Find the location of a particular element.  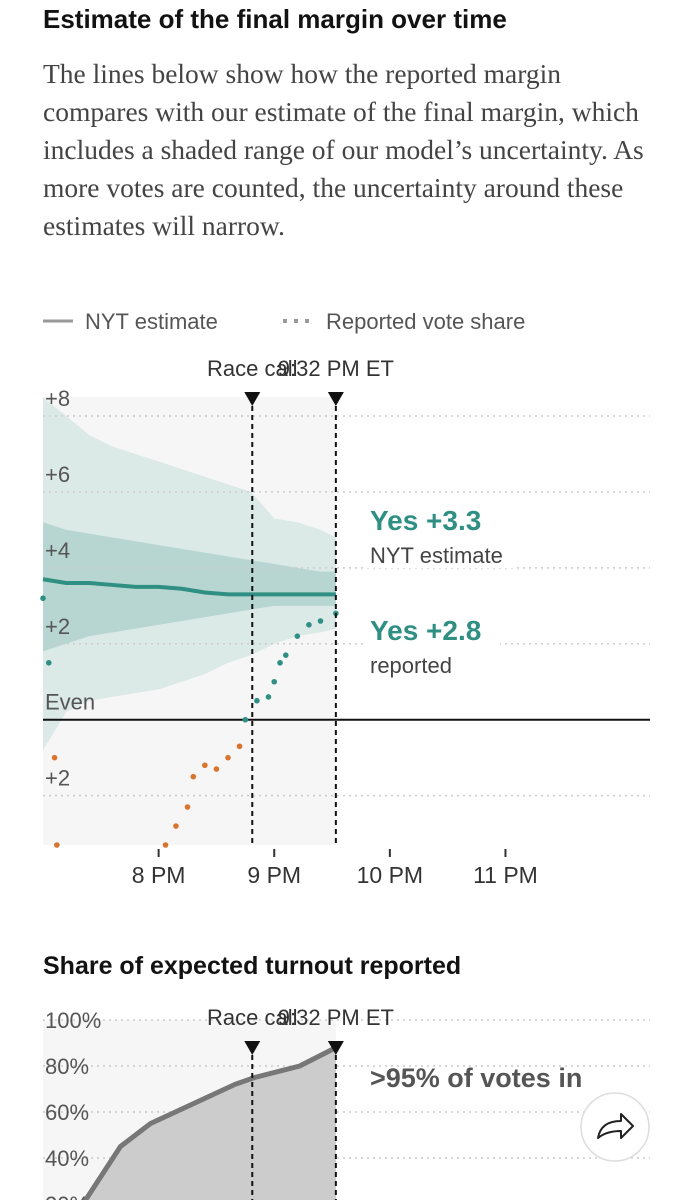

annotation-note: NYT estimate is located at coordinates (436, 555).